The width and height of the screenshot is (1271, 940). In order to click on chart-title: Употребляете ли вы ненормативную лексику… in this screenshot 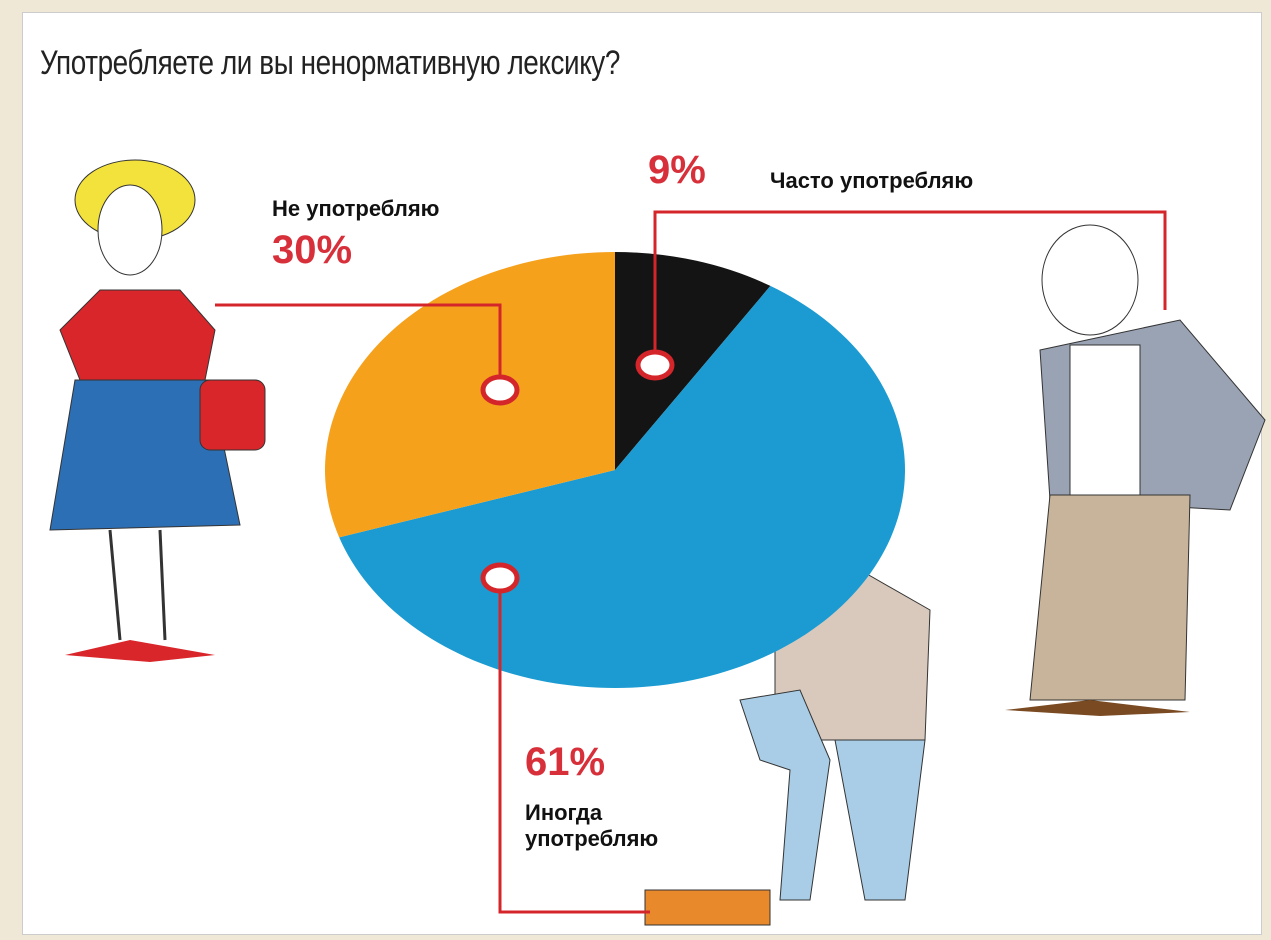, I will do `click(330, 63)`.